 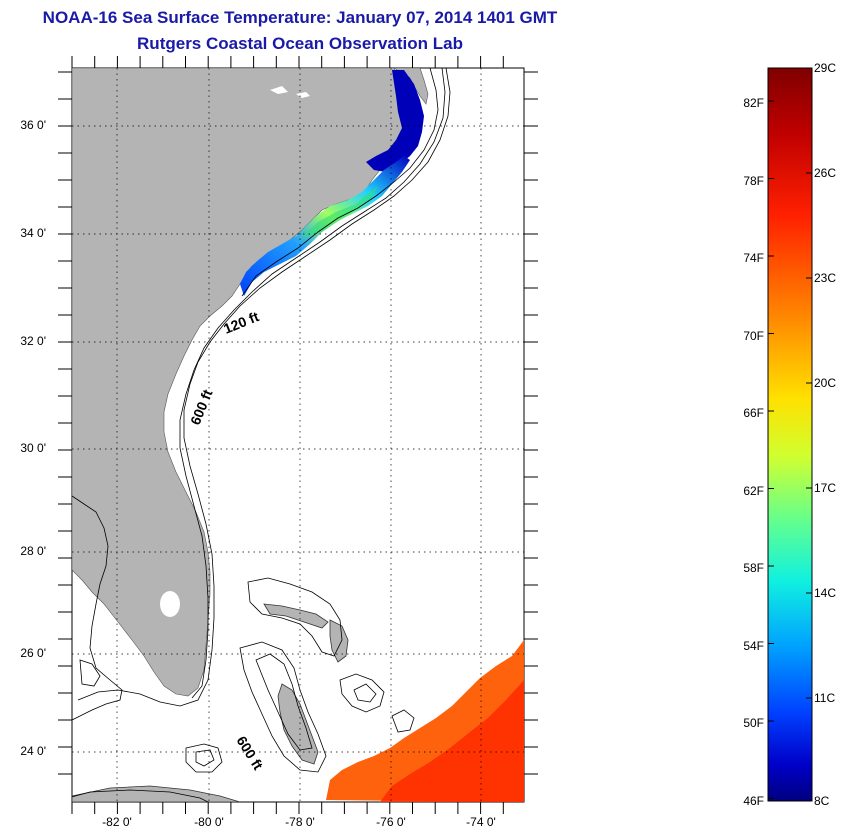 What do you see at coordinates (753, 413) in the screenshot?
I see `colorbar-f-66: 66F` at bounding box center [753, 413].